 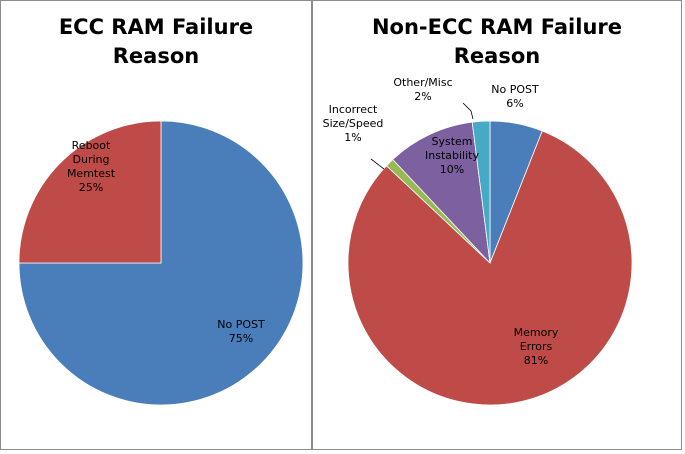 What do you see at coordinates (452, 155) in the screenshot?
I see `slice-label: System Instability 10%` at bounding box center [452, 155].